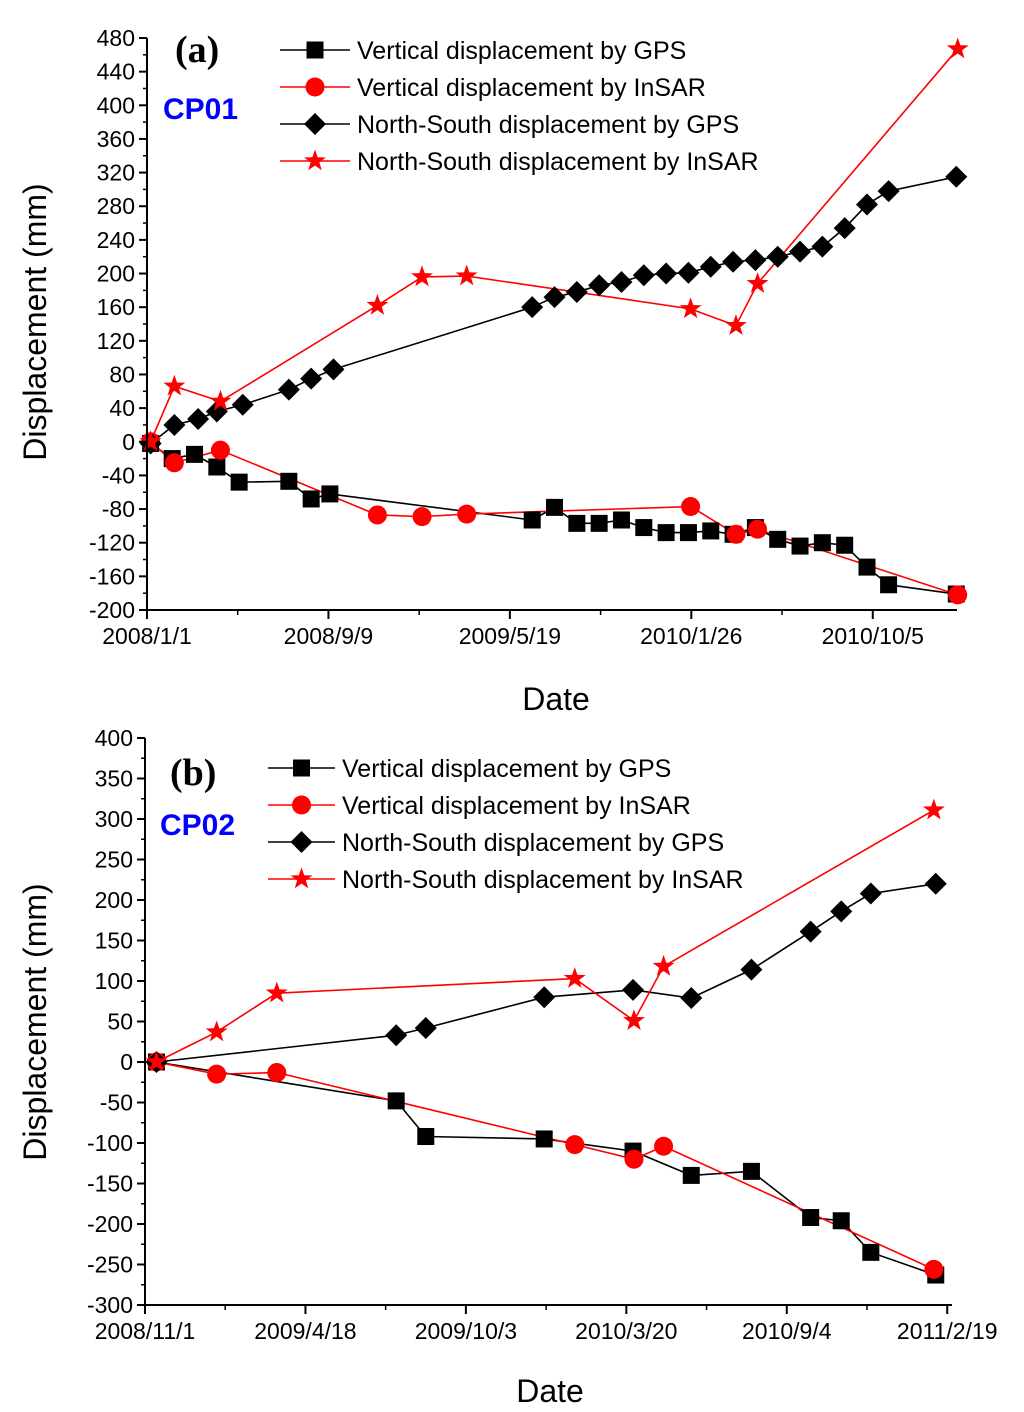 This screenshot has height=1412, width=1024. Describe the element at coordinates (116, 1103) in the screenshot. I see `y-tick-label: -50` at that location.